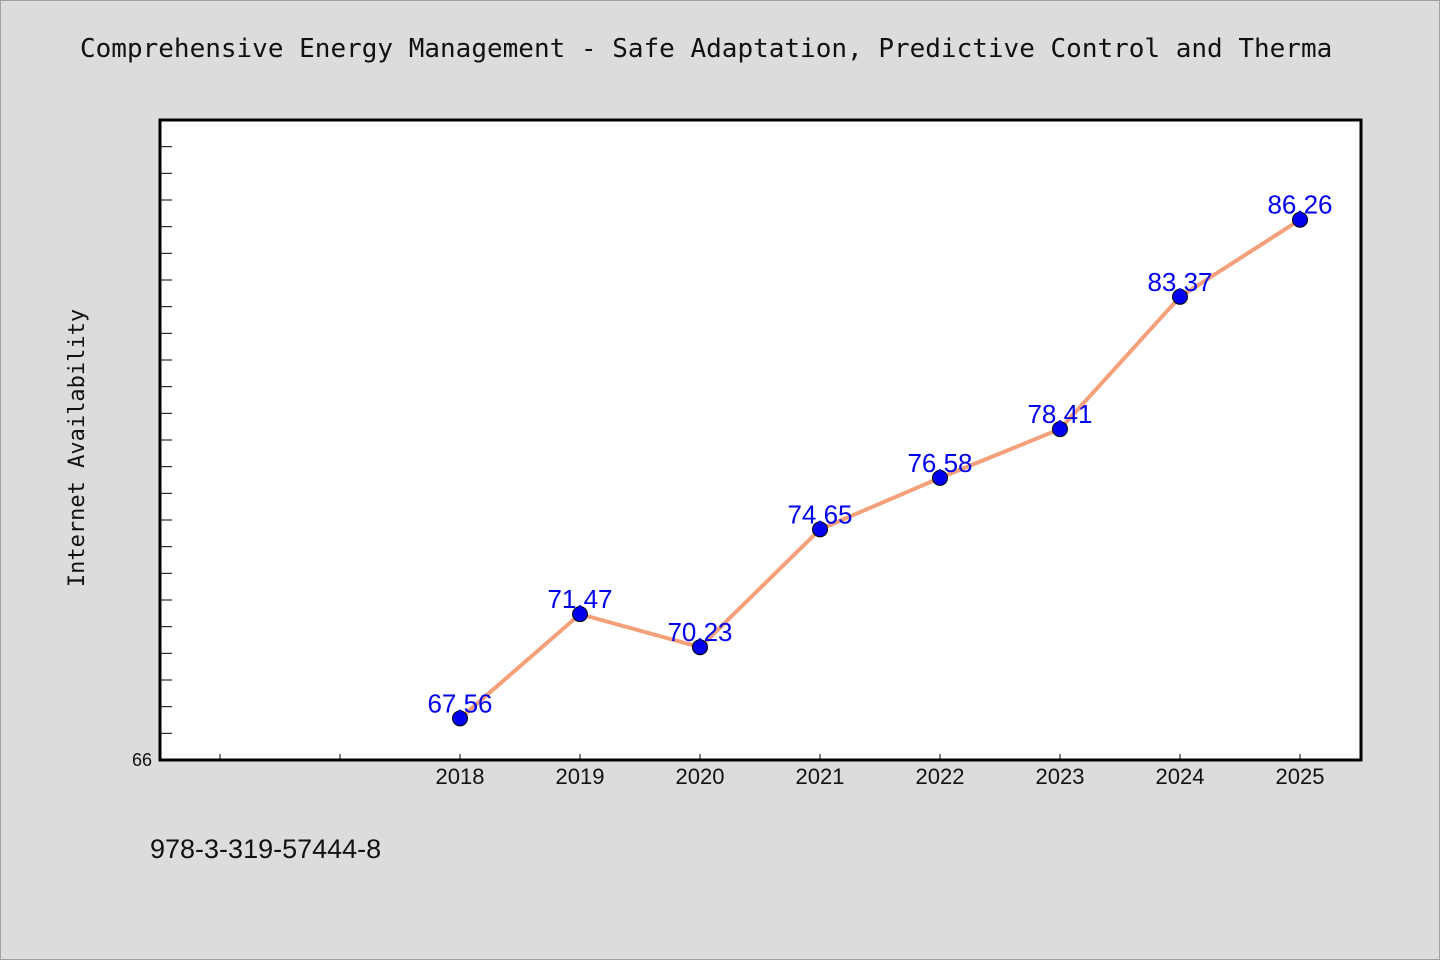 The height and width of the screenshot is (960, 1440). What do you see at coordinates (699, 632) in the screenshot?
I see `data-label: 70.23` at bounding box center [699, 632].